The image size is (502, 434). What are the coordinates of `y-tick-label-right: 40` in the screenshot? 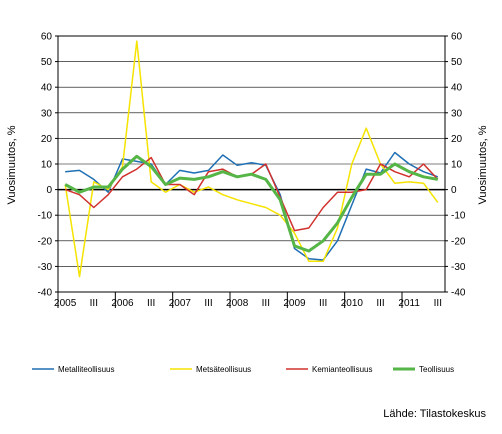 It's located at (457, 88).